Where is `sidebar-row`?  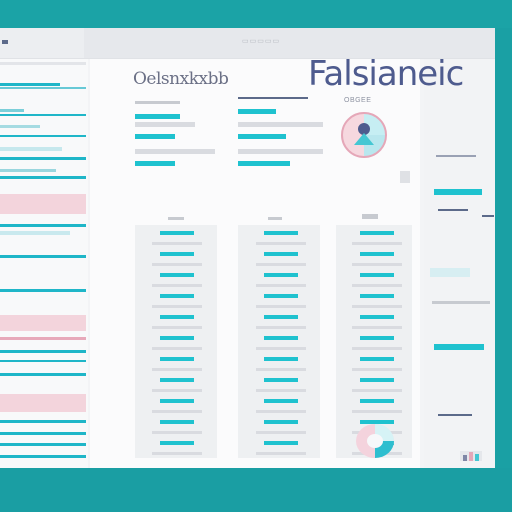
sidebar-row is located at coordinates (43, 63).